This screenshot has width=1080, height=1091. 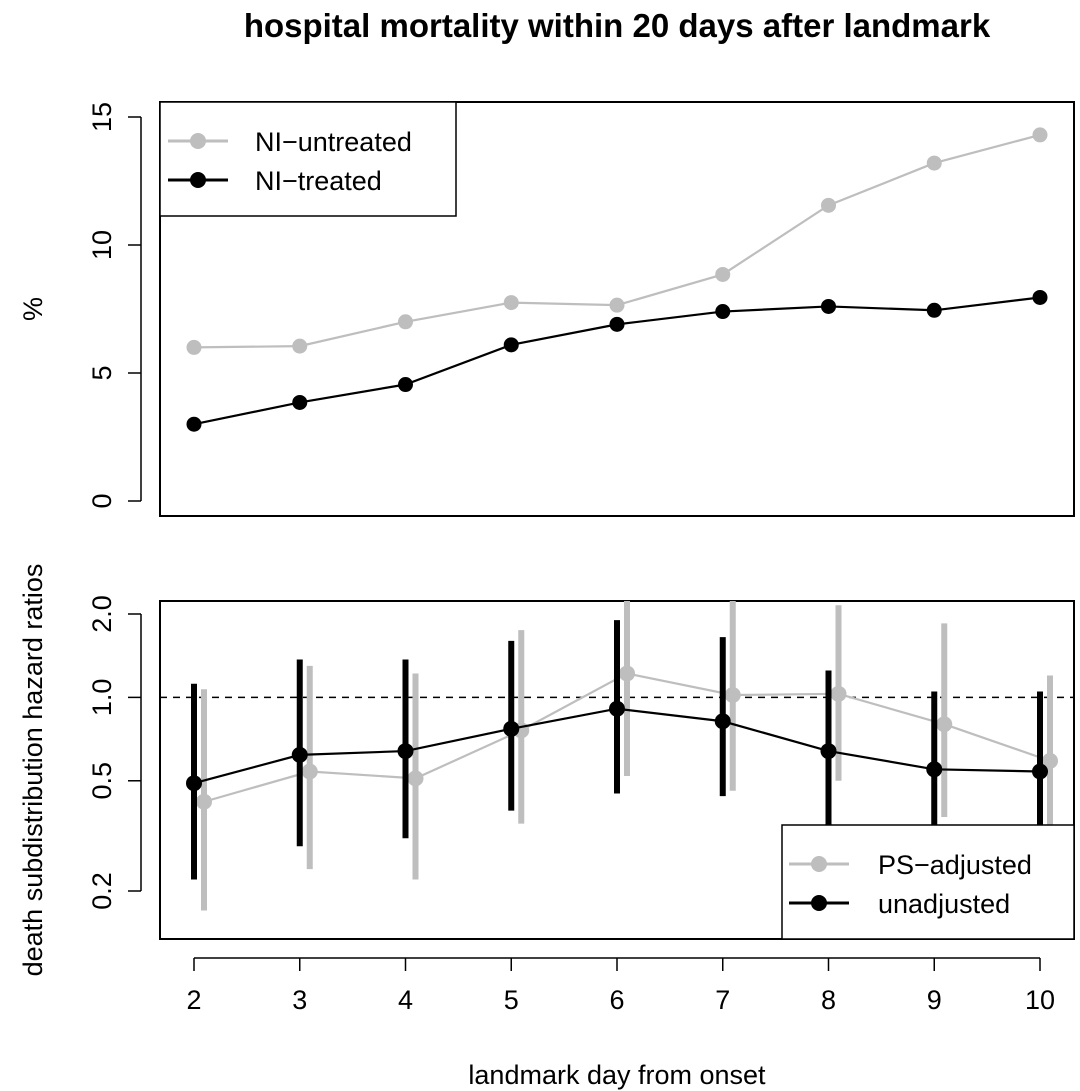 What do you see at coordinates (1040, 1000) in the screenshot?
I see `x-tick-label: 10` at bounding box center [1040, 1000].